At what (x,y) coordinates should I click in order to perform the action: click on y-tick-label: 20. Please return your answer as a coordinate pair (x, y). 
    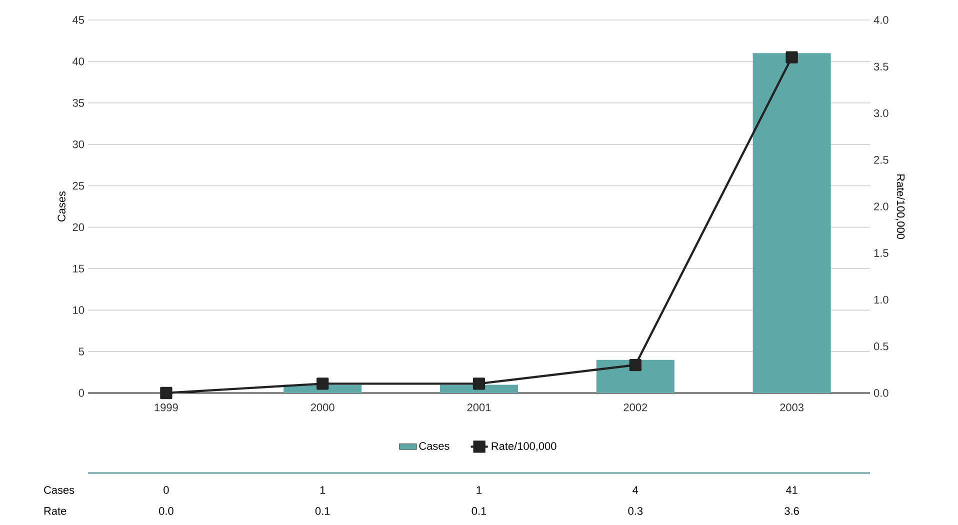
    Looking at the image, I should click on (78, 227).